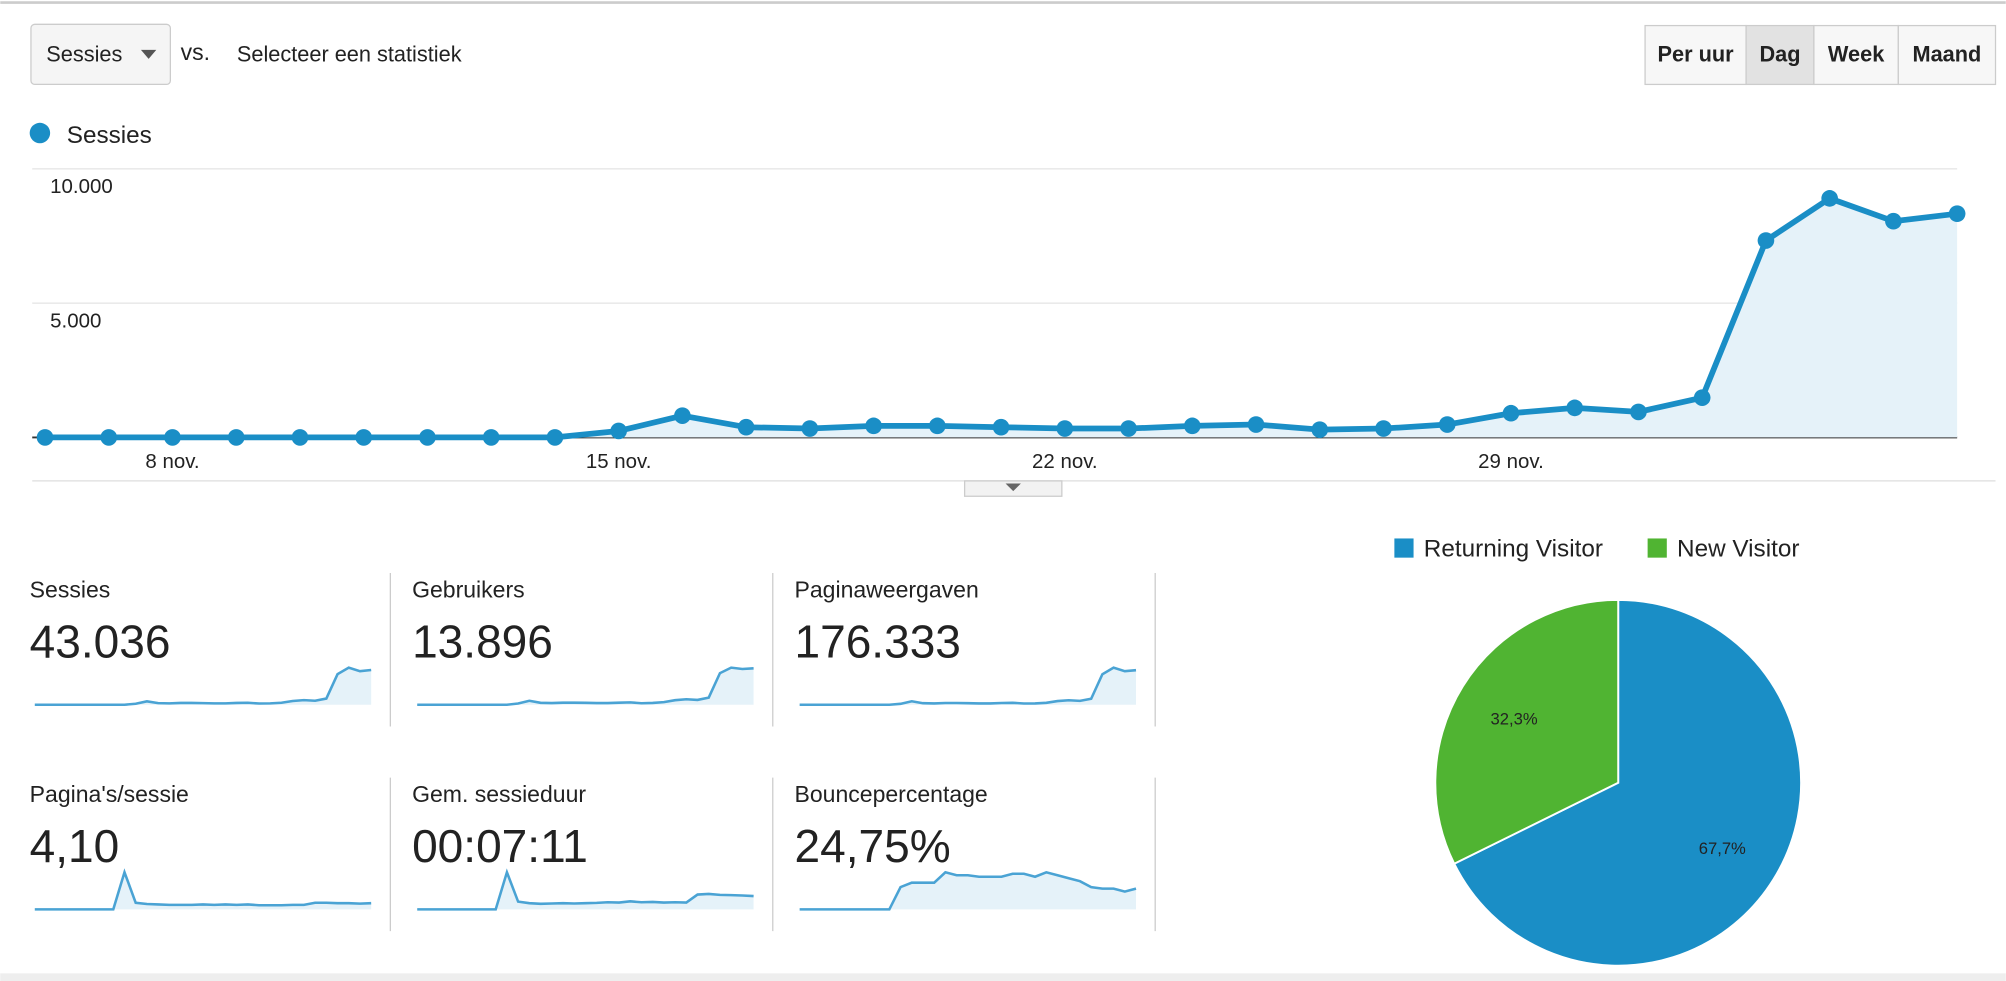 Image resolution: width=2006 pixels, height=981 pixels. Describe the element at coordinates (468, 589) in the screenshot. I see `metric-label: Gebruikers` at that location.